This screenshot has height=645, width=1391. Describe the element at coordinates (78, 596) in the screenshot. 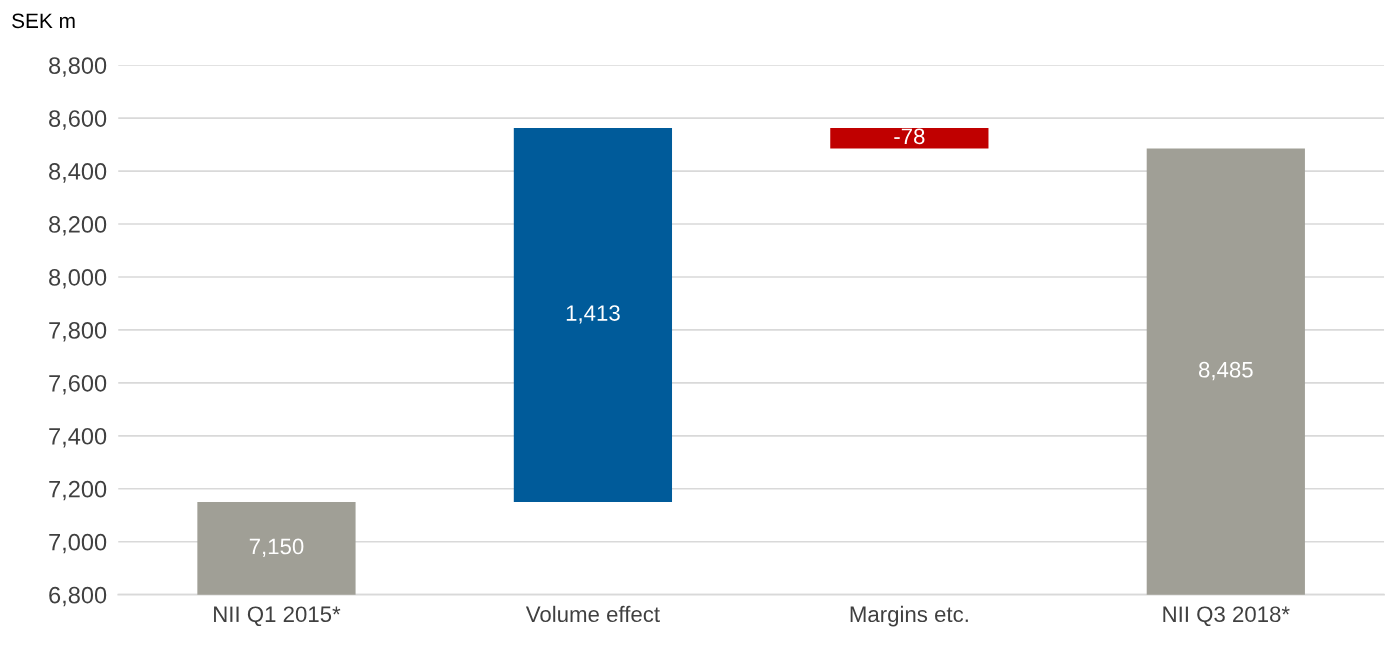

I see `y-tick-label: 6,800` at that location.